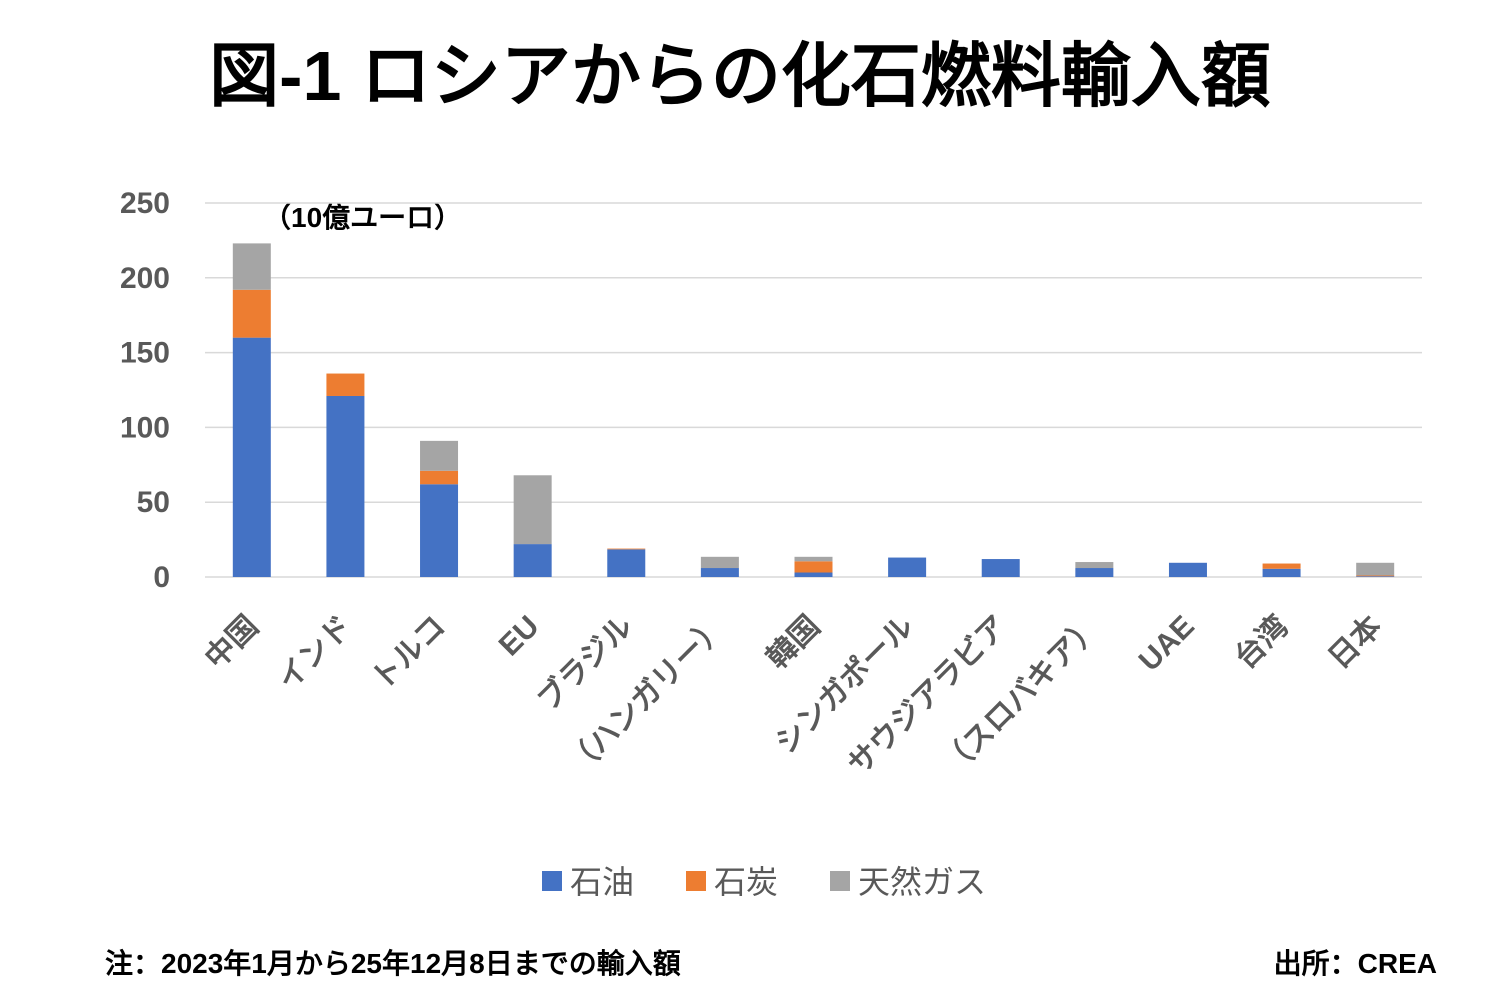  I want to click on legend: 石油 石炭 天然ガス, so click(764, 882).